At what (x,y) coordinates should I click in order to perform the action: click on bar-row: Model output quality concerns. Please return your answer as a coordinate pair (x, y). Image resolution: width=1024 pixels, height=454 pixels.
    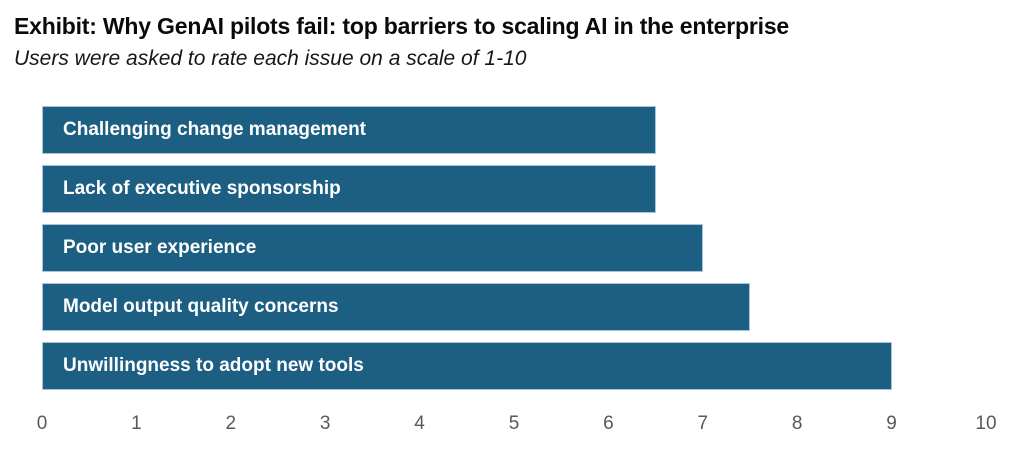
    Looking at the image, I should click on (514, 306).